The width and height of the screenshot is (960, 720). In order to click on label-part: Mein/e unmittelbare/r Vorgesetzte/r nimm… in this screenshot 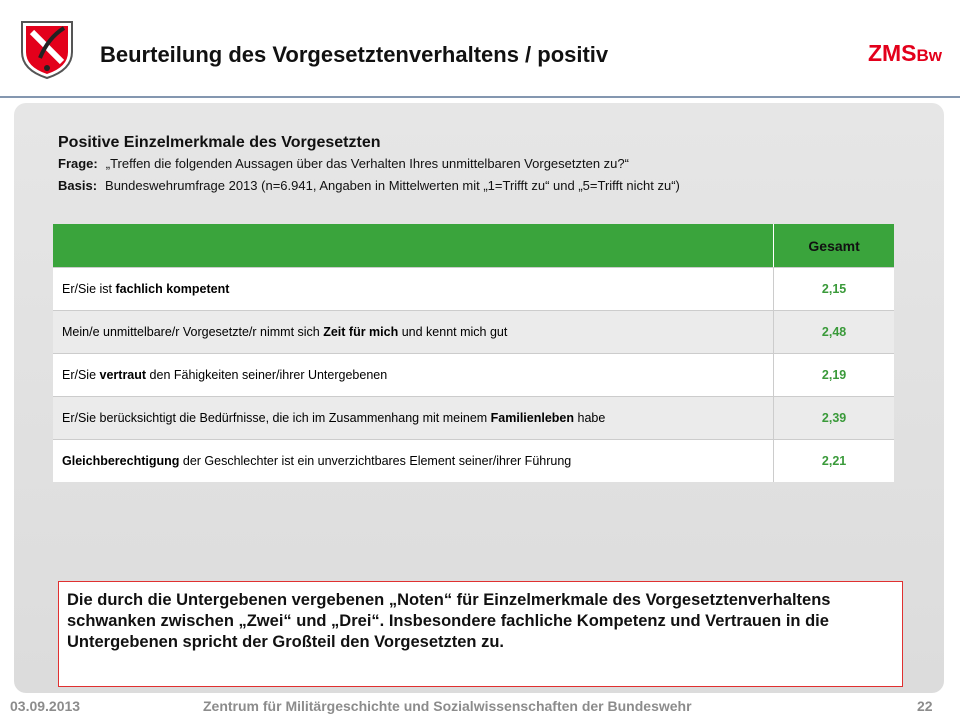, I will do `click(193, 332)`.